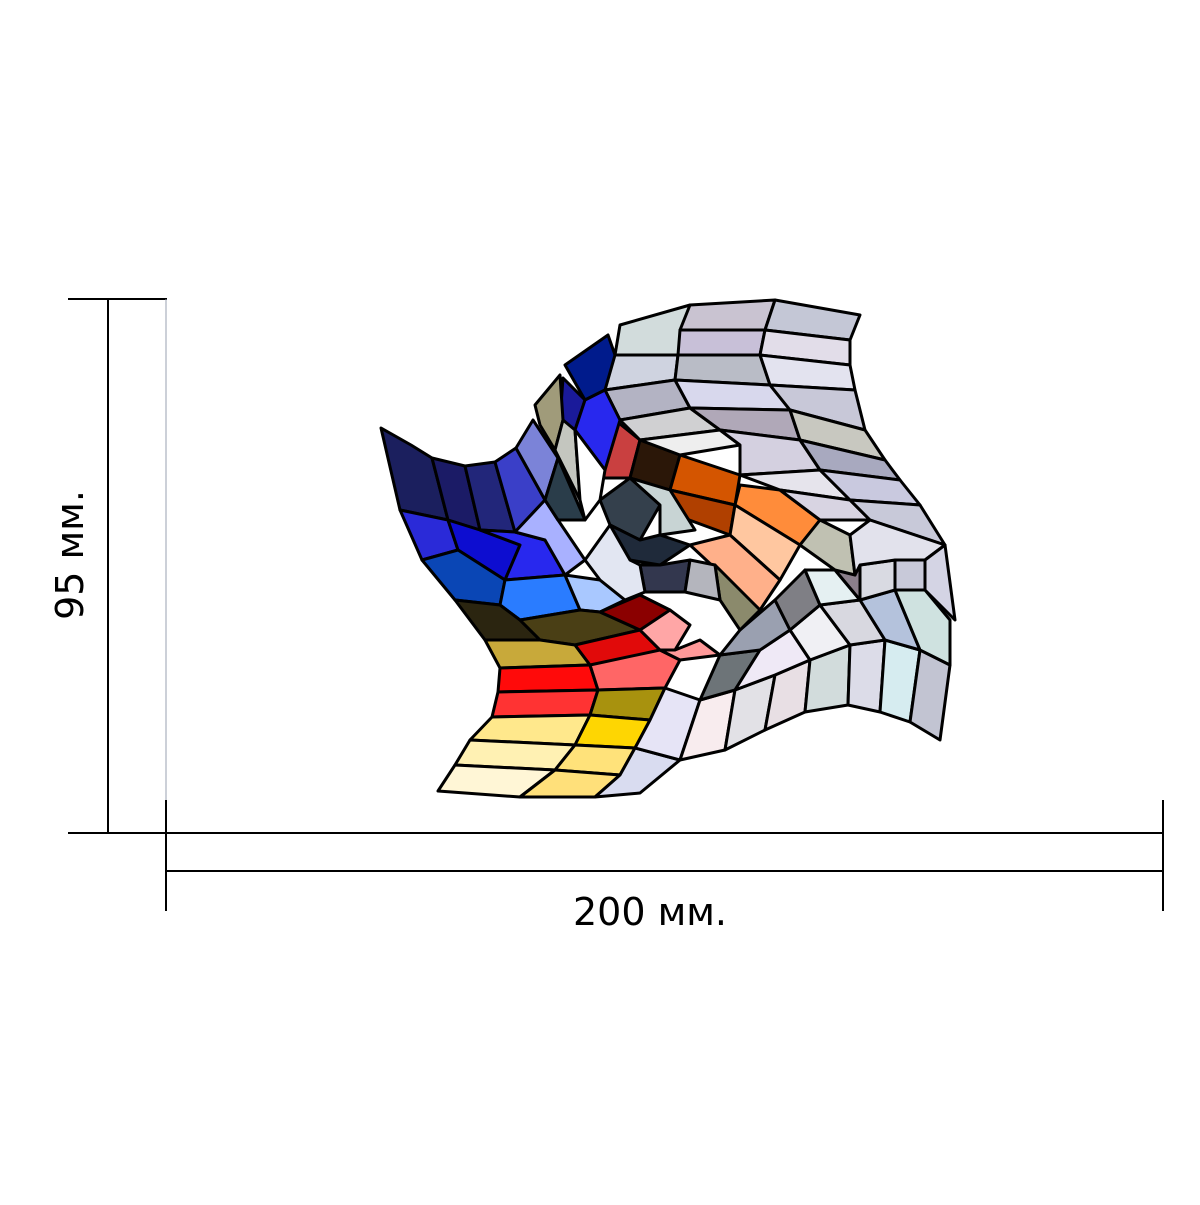 The height and width of the screenshot is (1205, 1200). Describe the element at coordinates (650, 912) in the screenshot. I see `width-dimension-label: 200 мм.` at that location.